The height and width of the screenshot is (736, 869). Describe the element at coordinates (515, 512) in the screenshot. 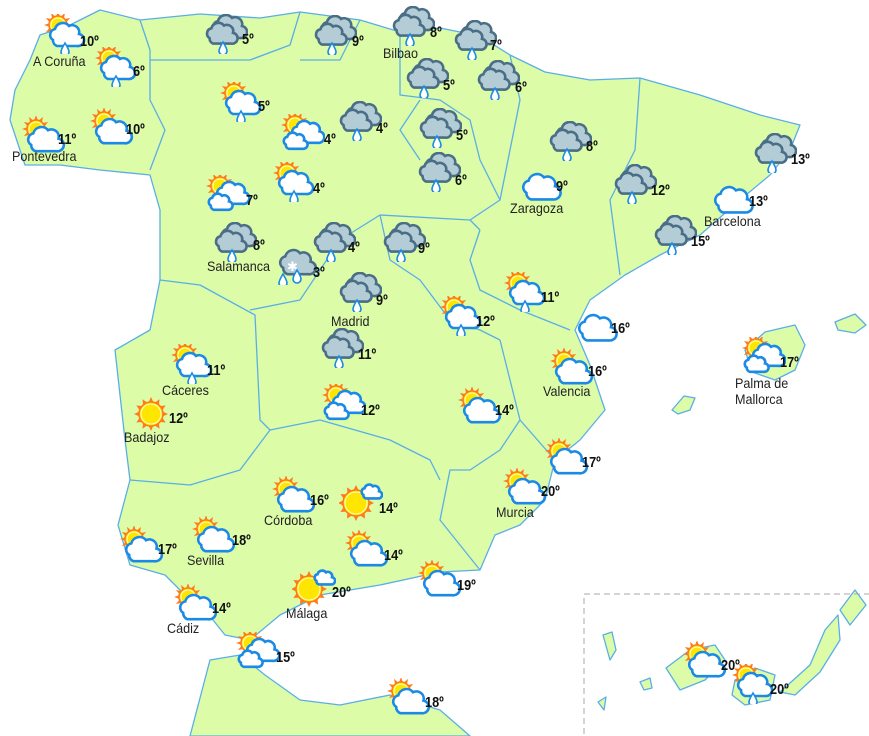

I see `city-label: Murcia` at that location.